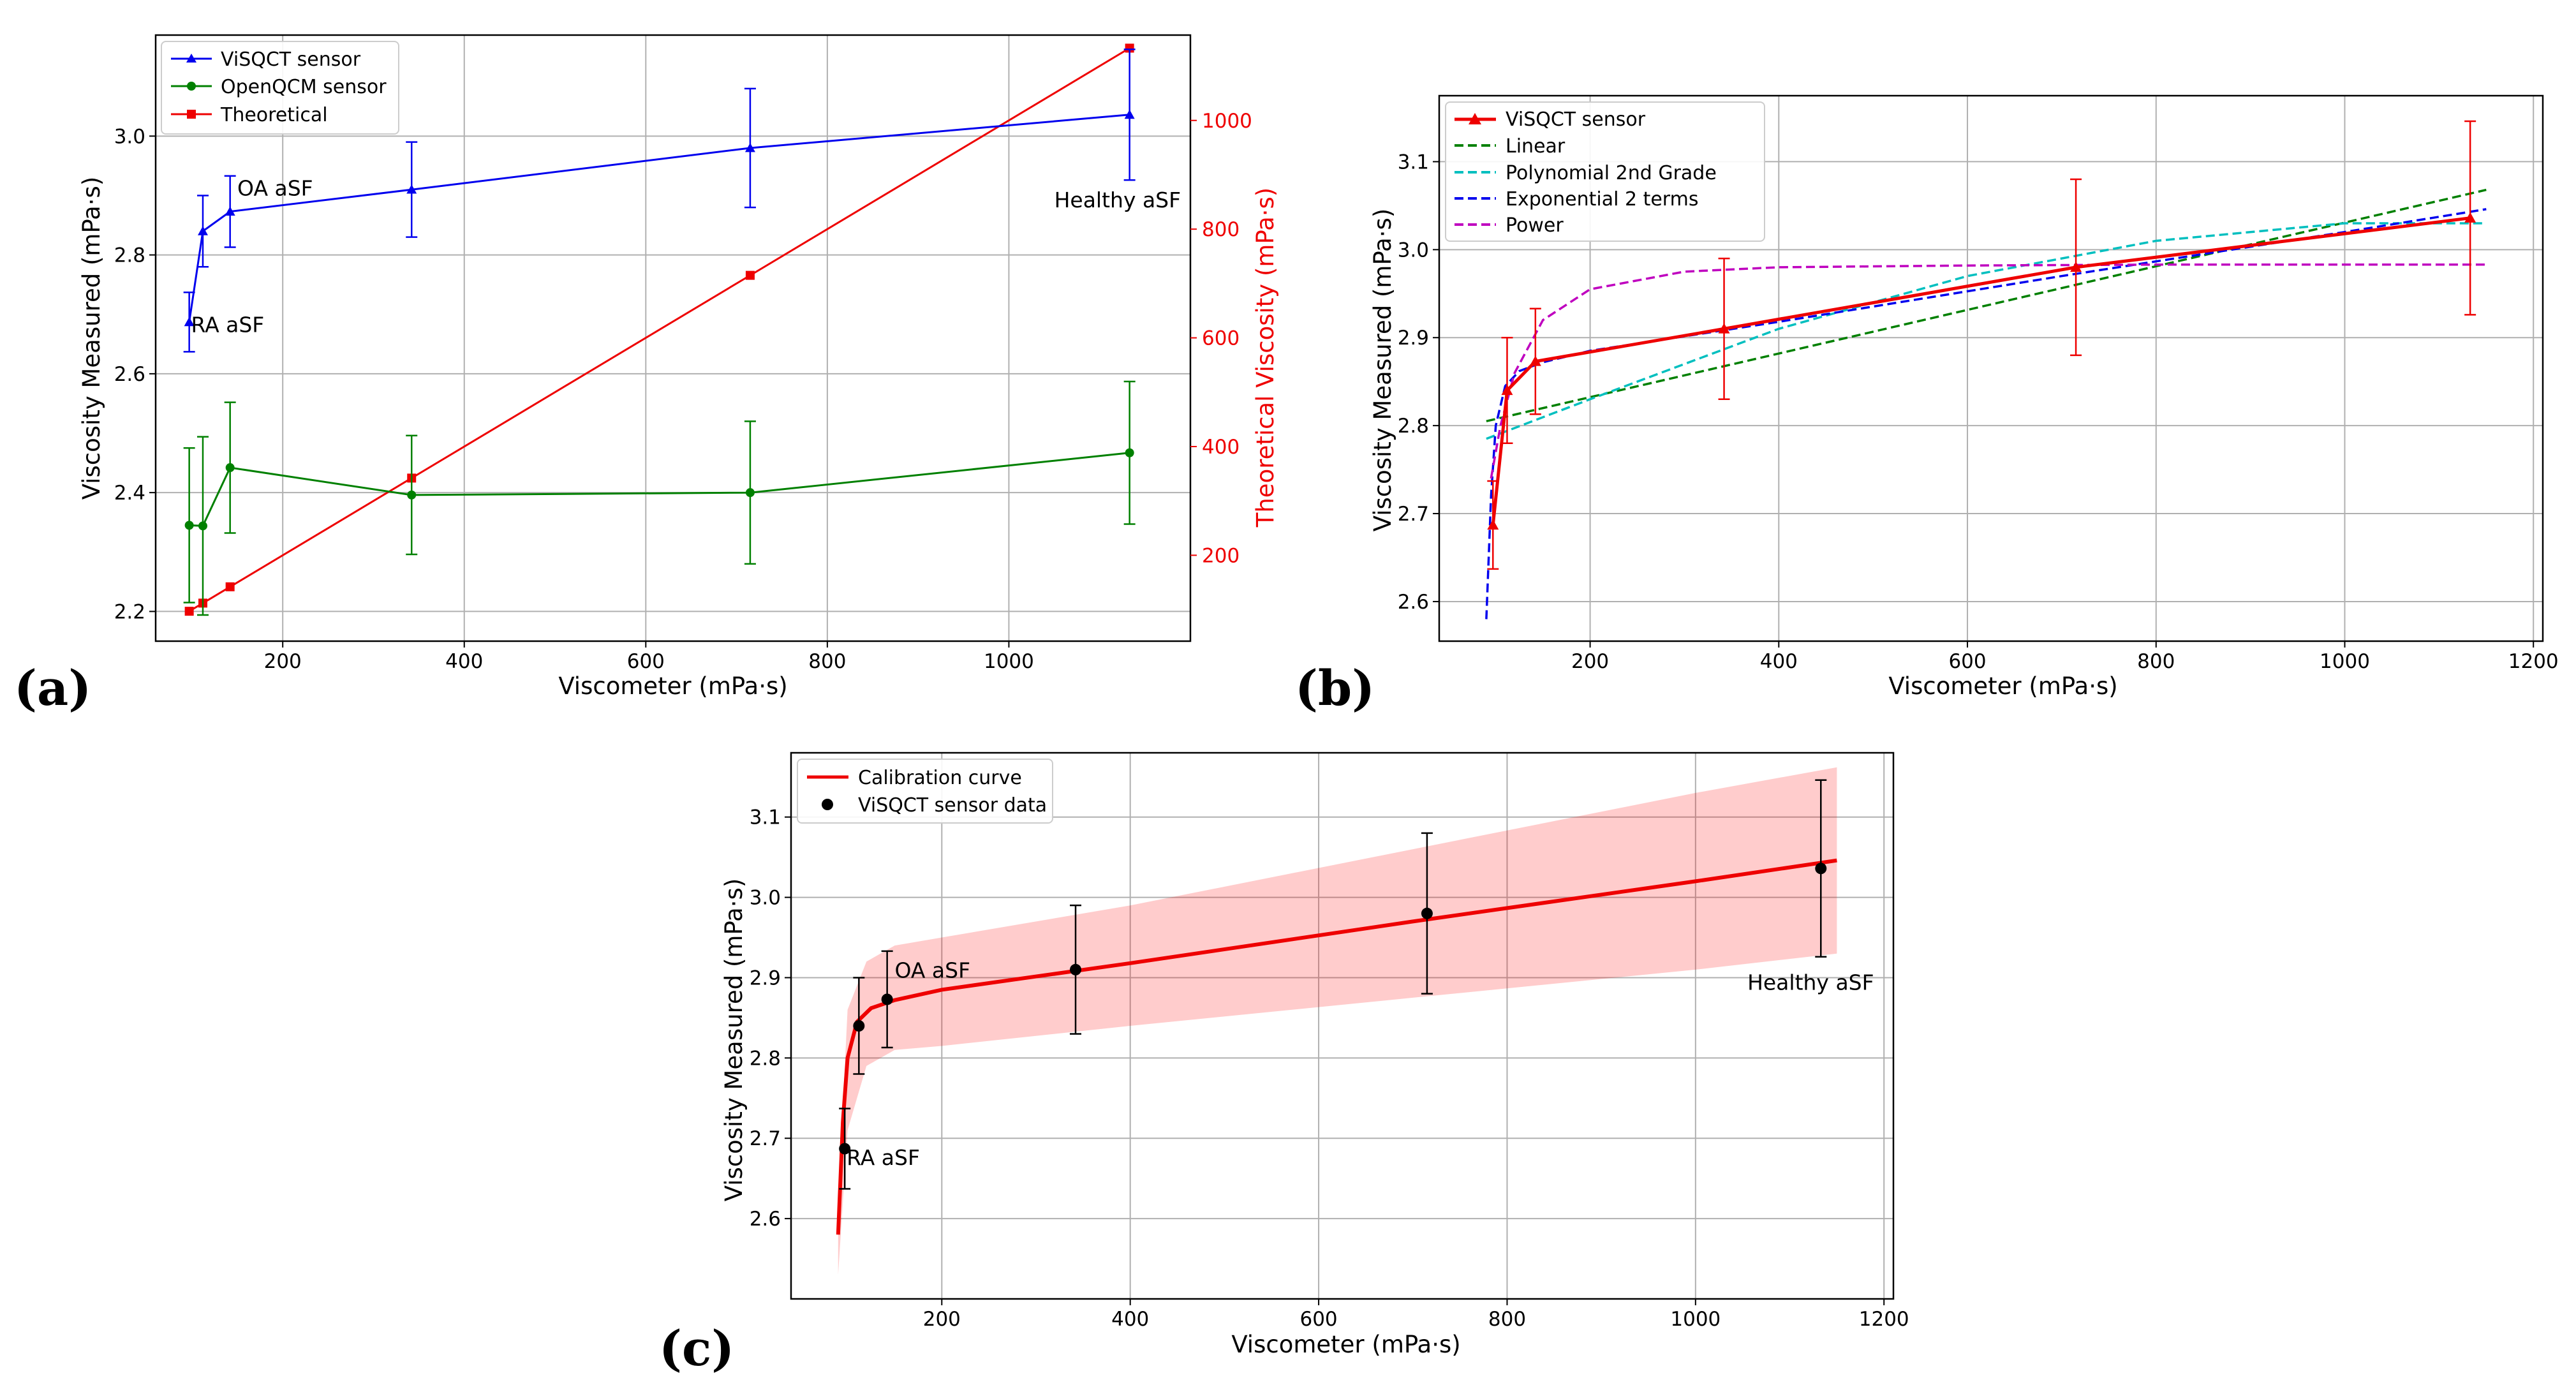 This screenshot has height=1378, width=2576. I want to click on legend-c-curve-label: Calibration curve, so click(940, 778).